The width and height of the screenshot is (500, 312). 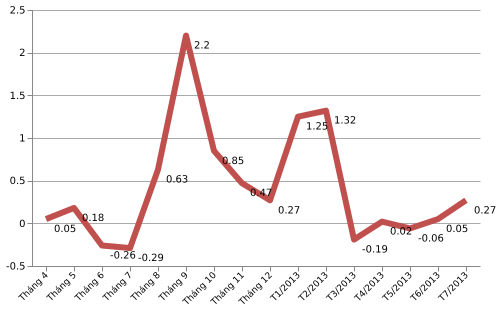 What do you see at coordinates (16, 267) in the screenshot?
I see `y-tick-label: -0.5` at bounding box center [16, 267].